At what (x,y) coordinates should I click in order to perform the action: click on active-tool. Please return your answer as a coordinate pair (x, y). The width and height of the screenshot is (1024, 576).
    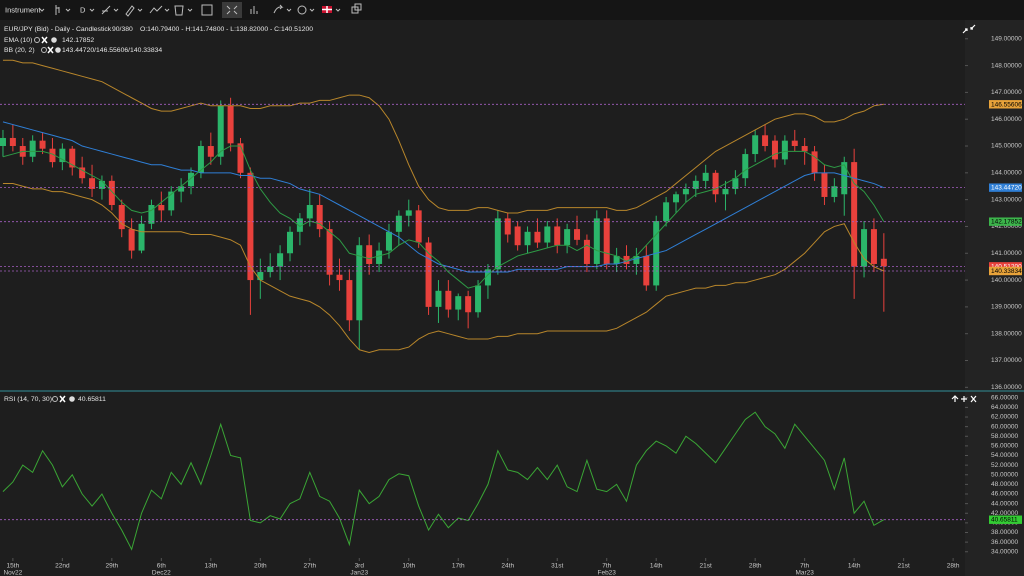
    Looking at the image, I should click on (232, 10).